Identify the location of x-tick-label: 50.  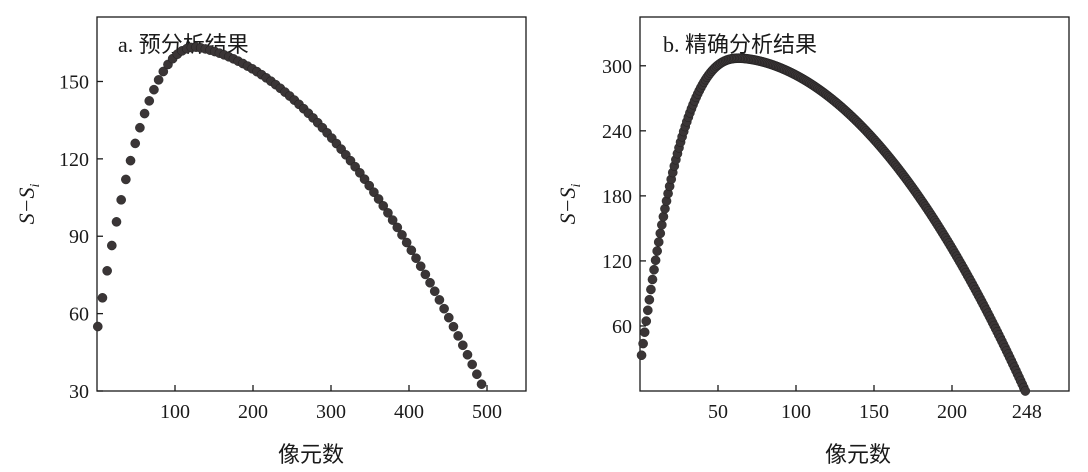
(718, 412).